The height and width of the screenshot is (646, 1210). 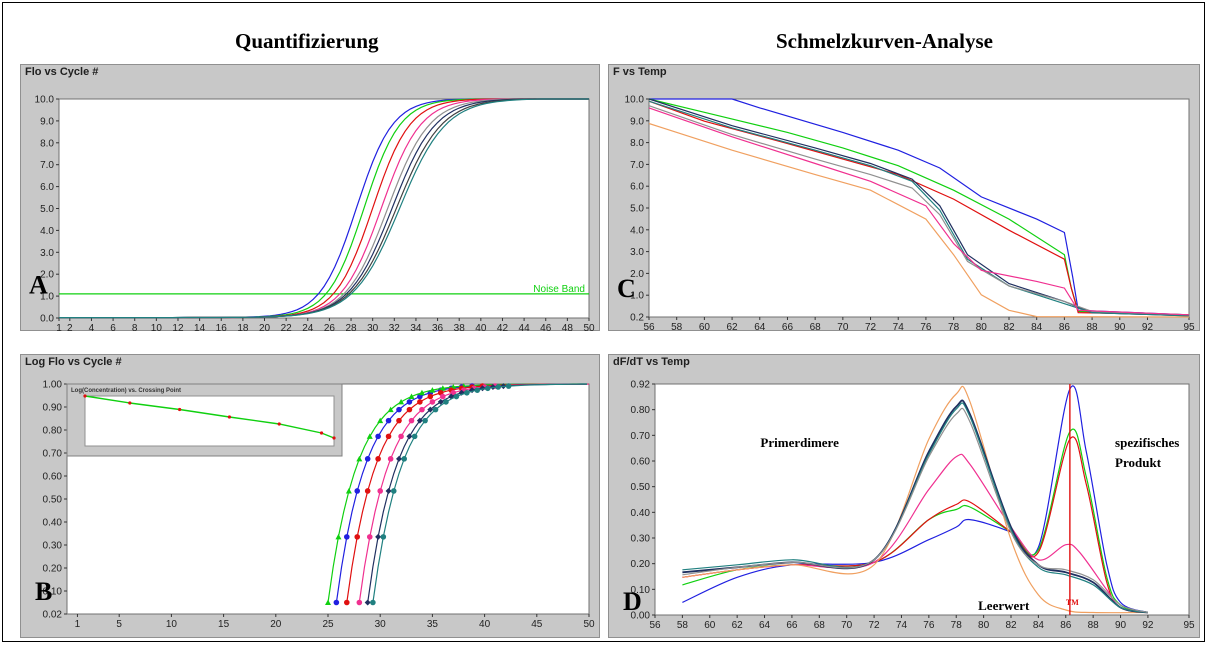 I want to click on panel-b-xtick-label: 50, so click(x=589, y=624).